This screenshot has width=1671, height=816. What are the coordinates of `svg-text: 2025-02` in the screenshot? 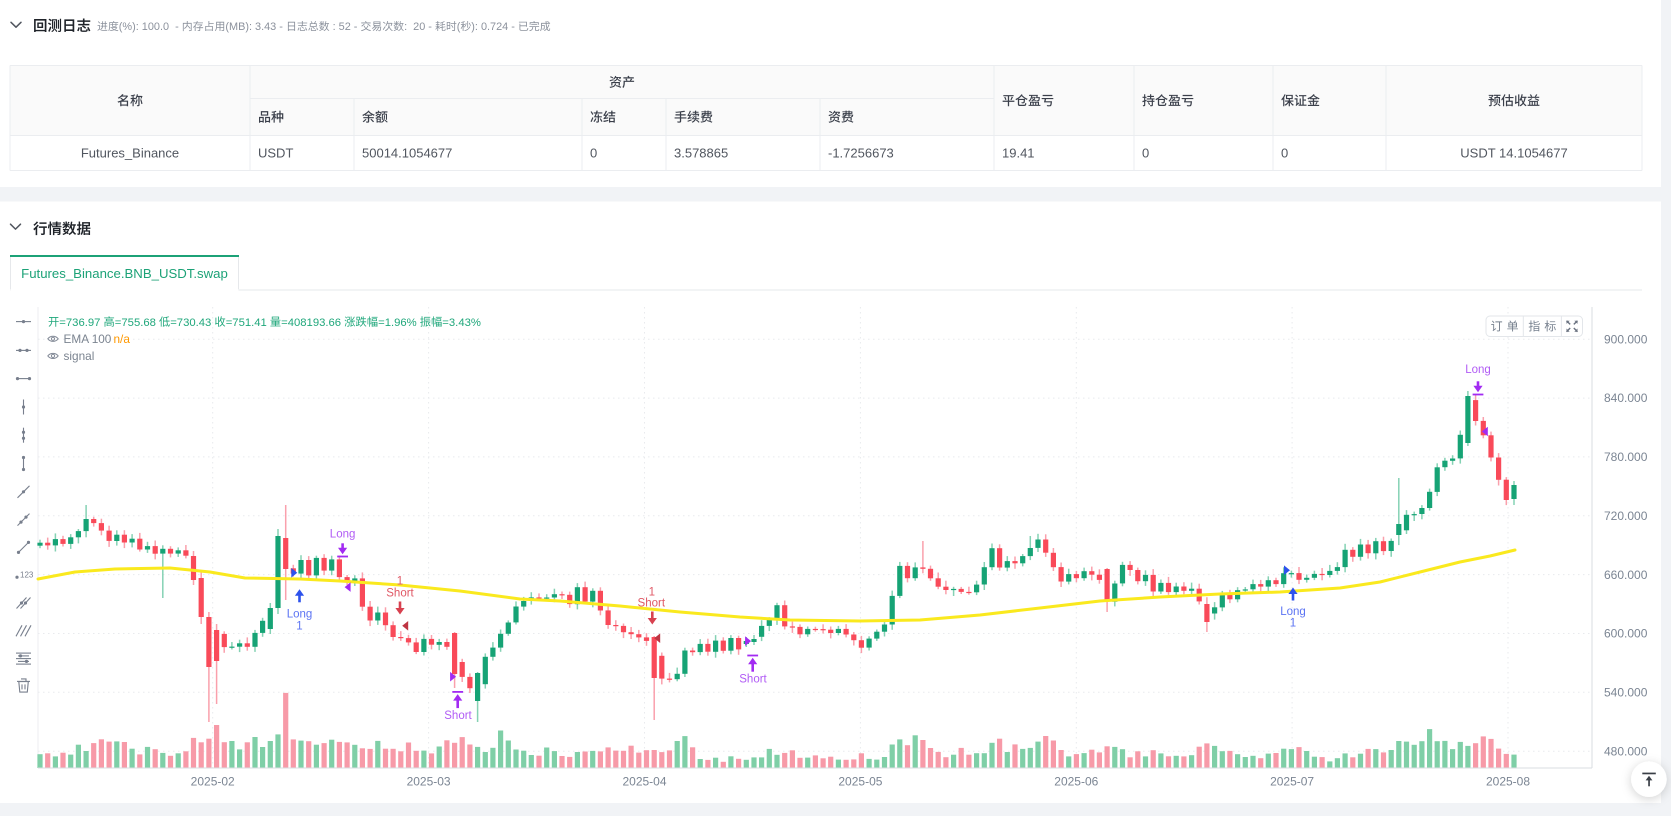 It's located at (213, 782).